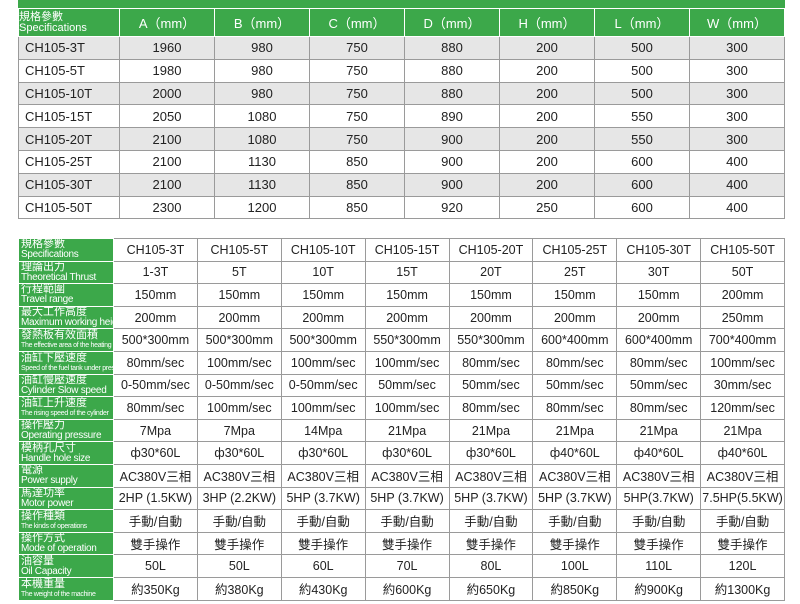 The height and width of the screenshot is (604, 800). I want to click on model-cell: CH105-25T, so click(69, 161).